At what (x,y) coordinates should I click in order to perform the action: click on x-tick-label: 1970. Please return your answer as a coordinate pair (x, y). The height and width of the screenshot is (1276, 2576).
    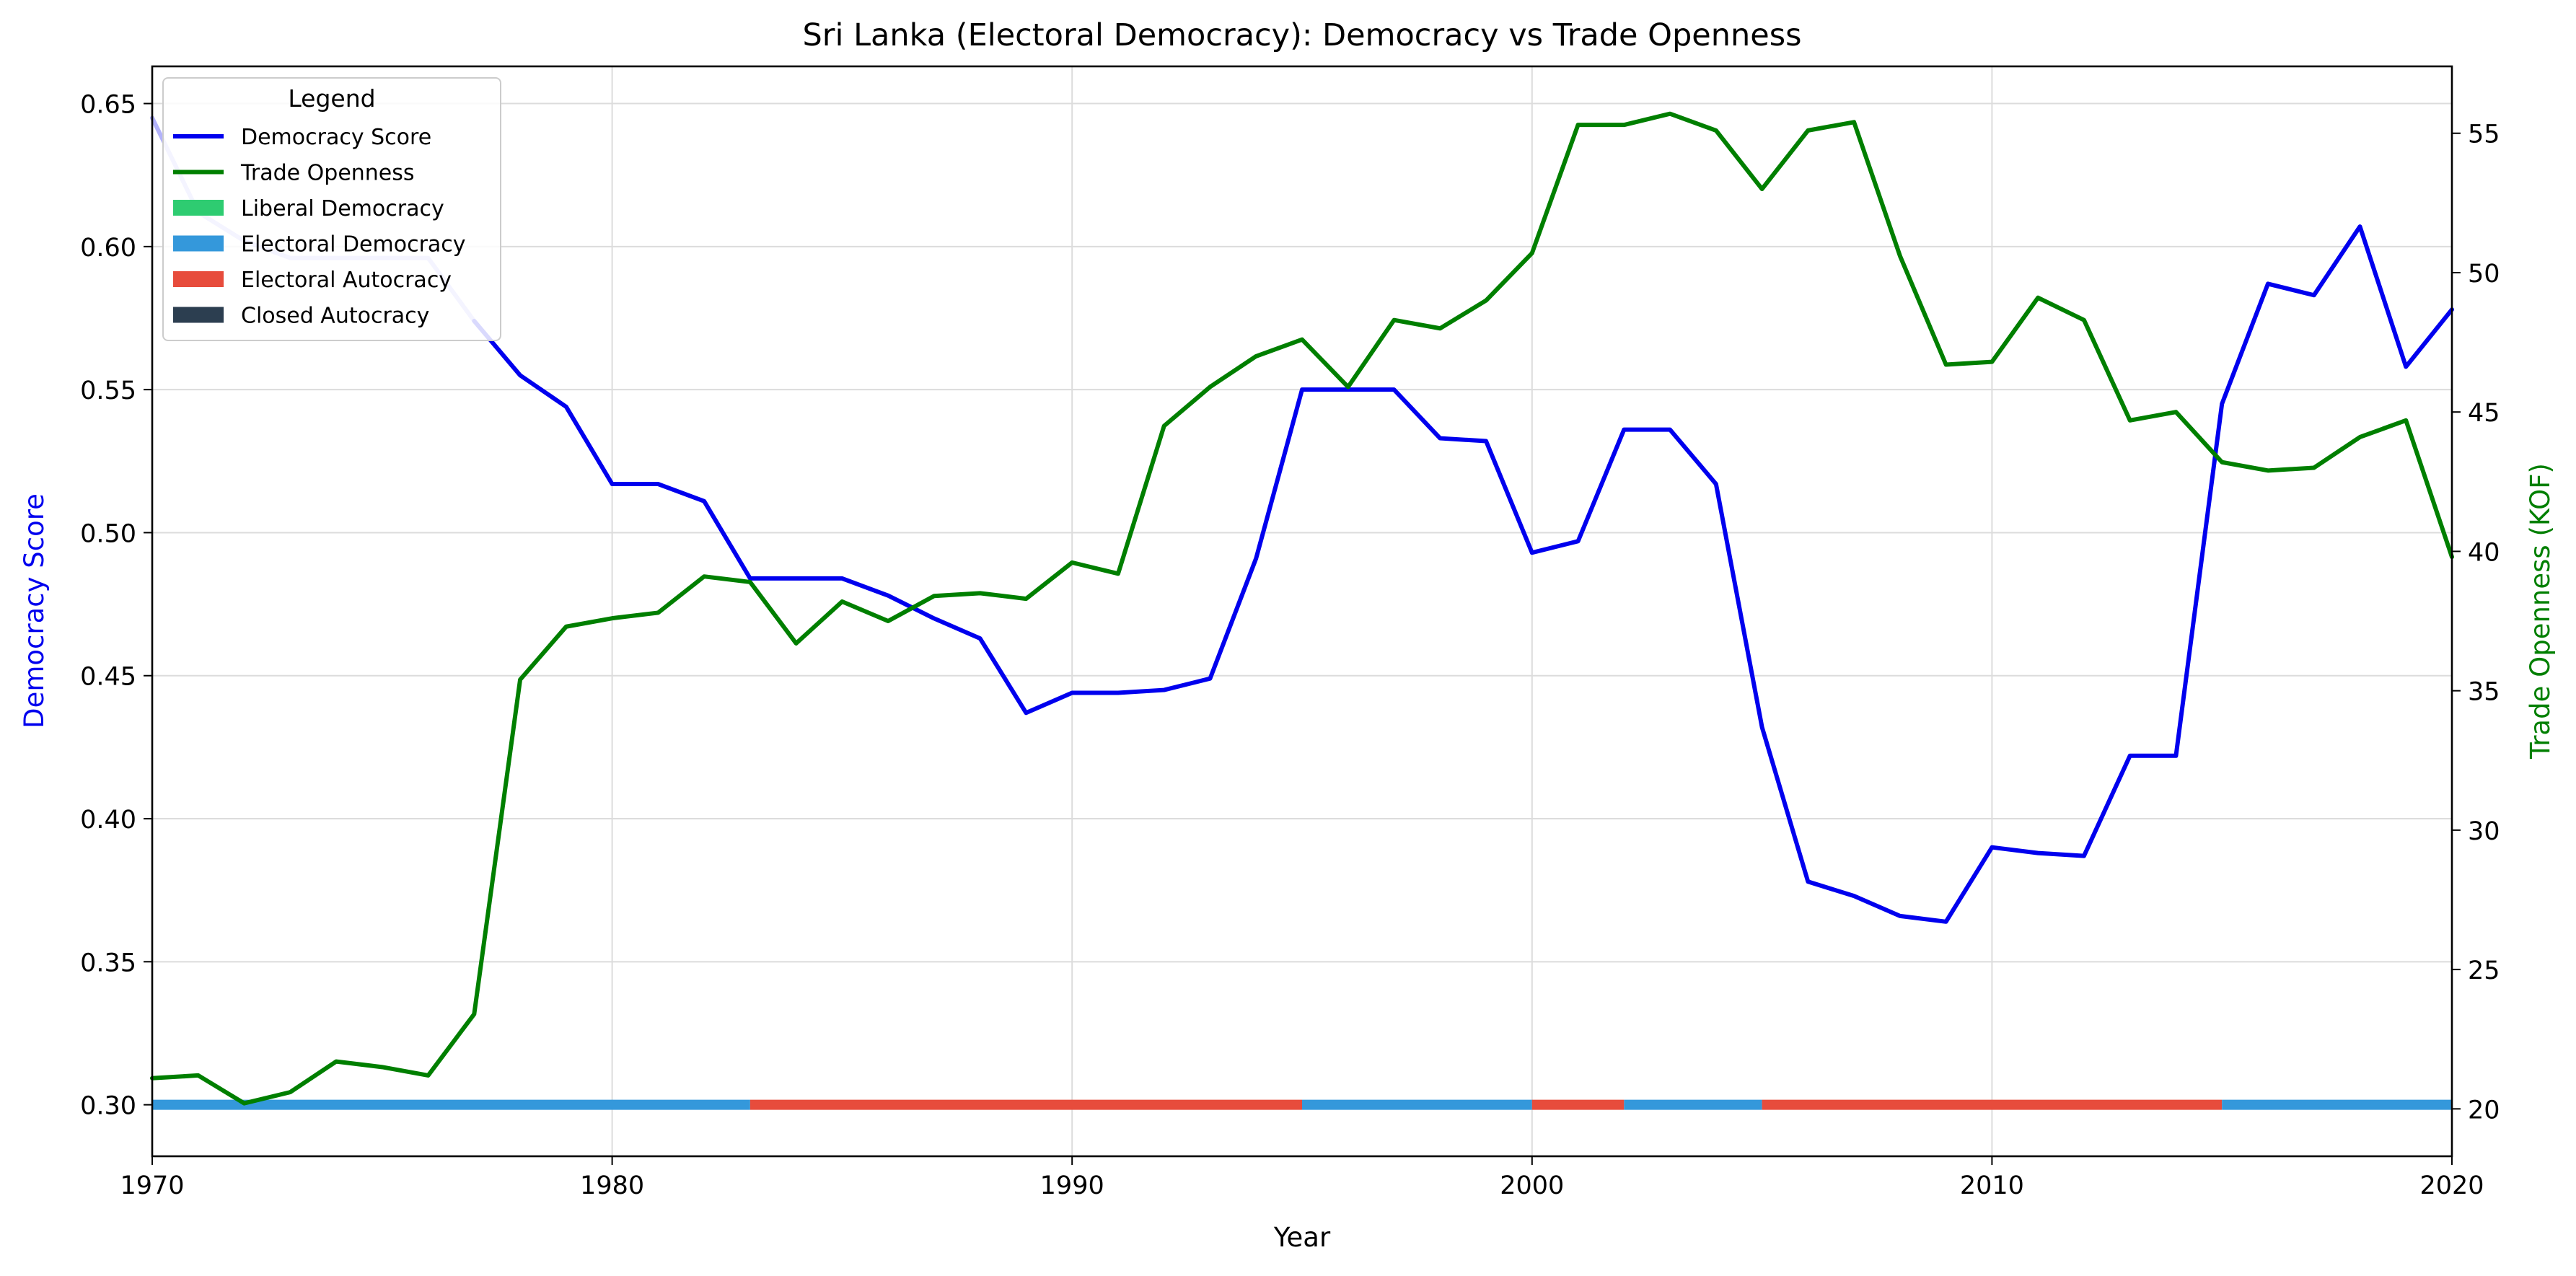
    Looking at the image, I should click on (152, 1185).